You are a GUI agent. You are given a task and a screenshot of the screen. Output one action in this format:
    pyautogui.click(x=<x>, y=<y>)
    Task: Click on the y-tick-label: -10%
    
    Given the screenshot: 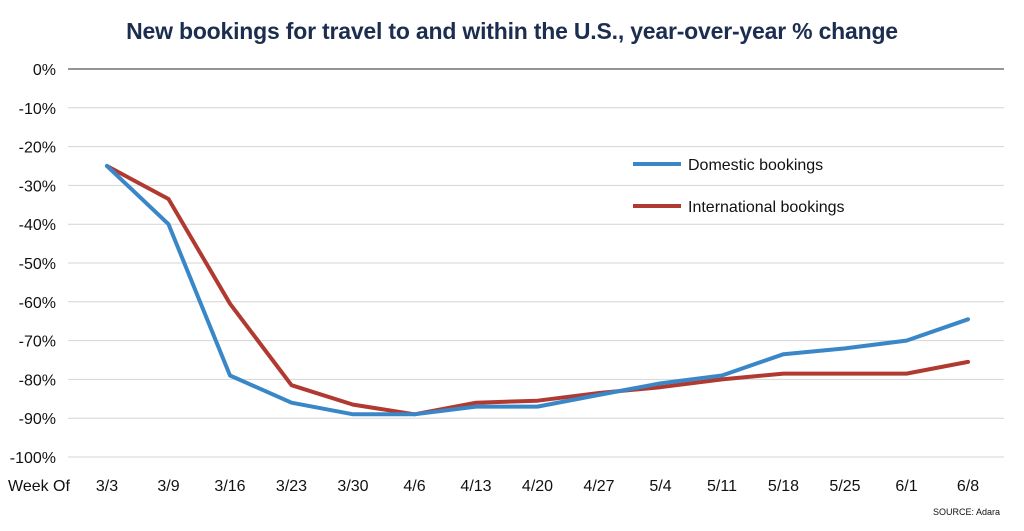 What is the action you would take?
    pyautogui.click(x=37, y=109)
    